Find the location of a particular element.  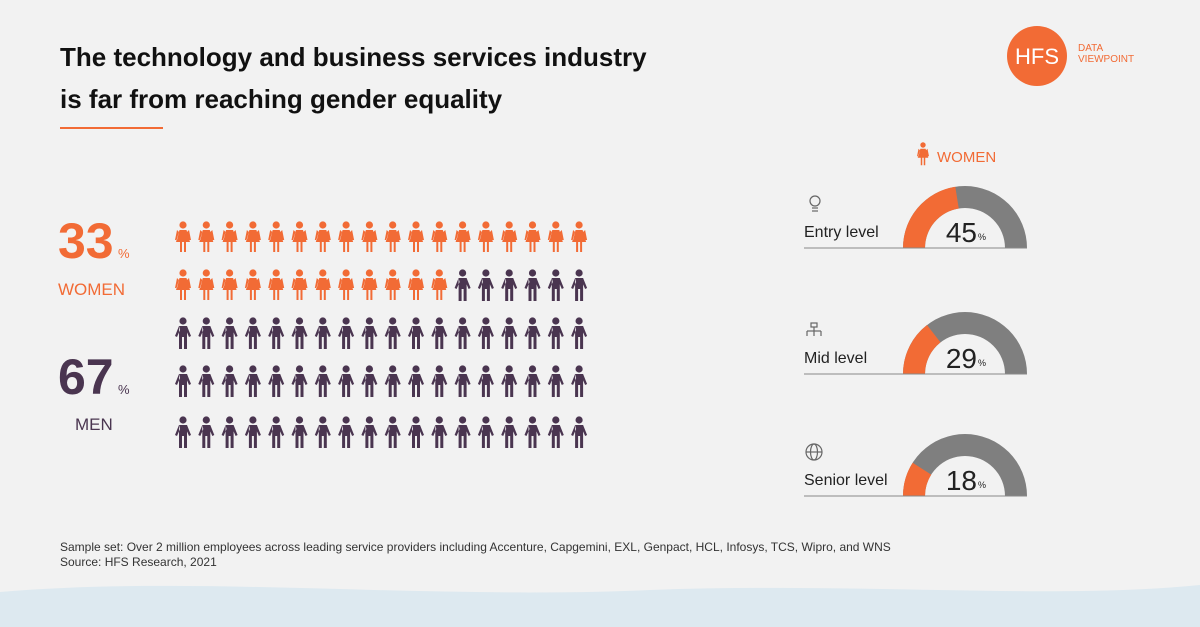

logo-text: VIEWPOINT is located at coordinates (1106, 59).